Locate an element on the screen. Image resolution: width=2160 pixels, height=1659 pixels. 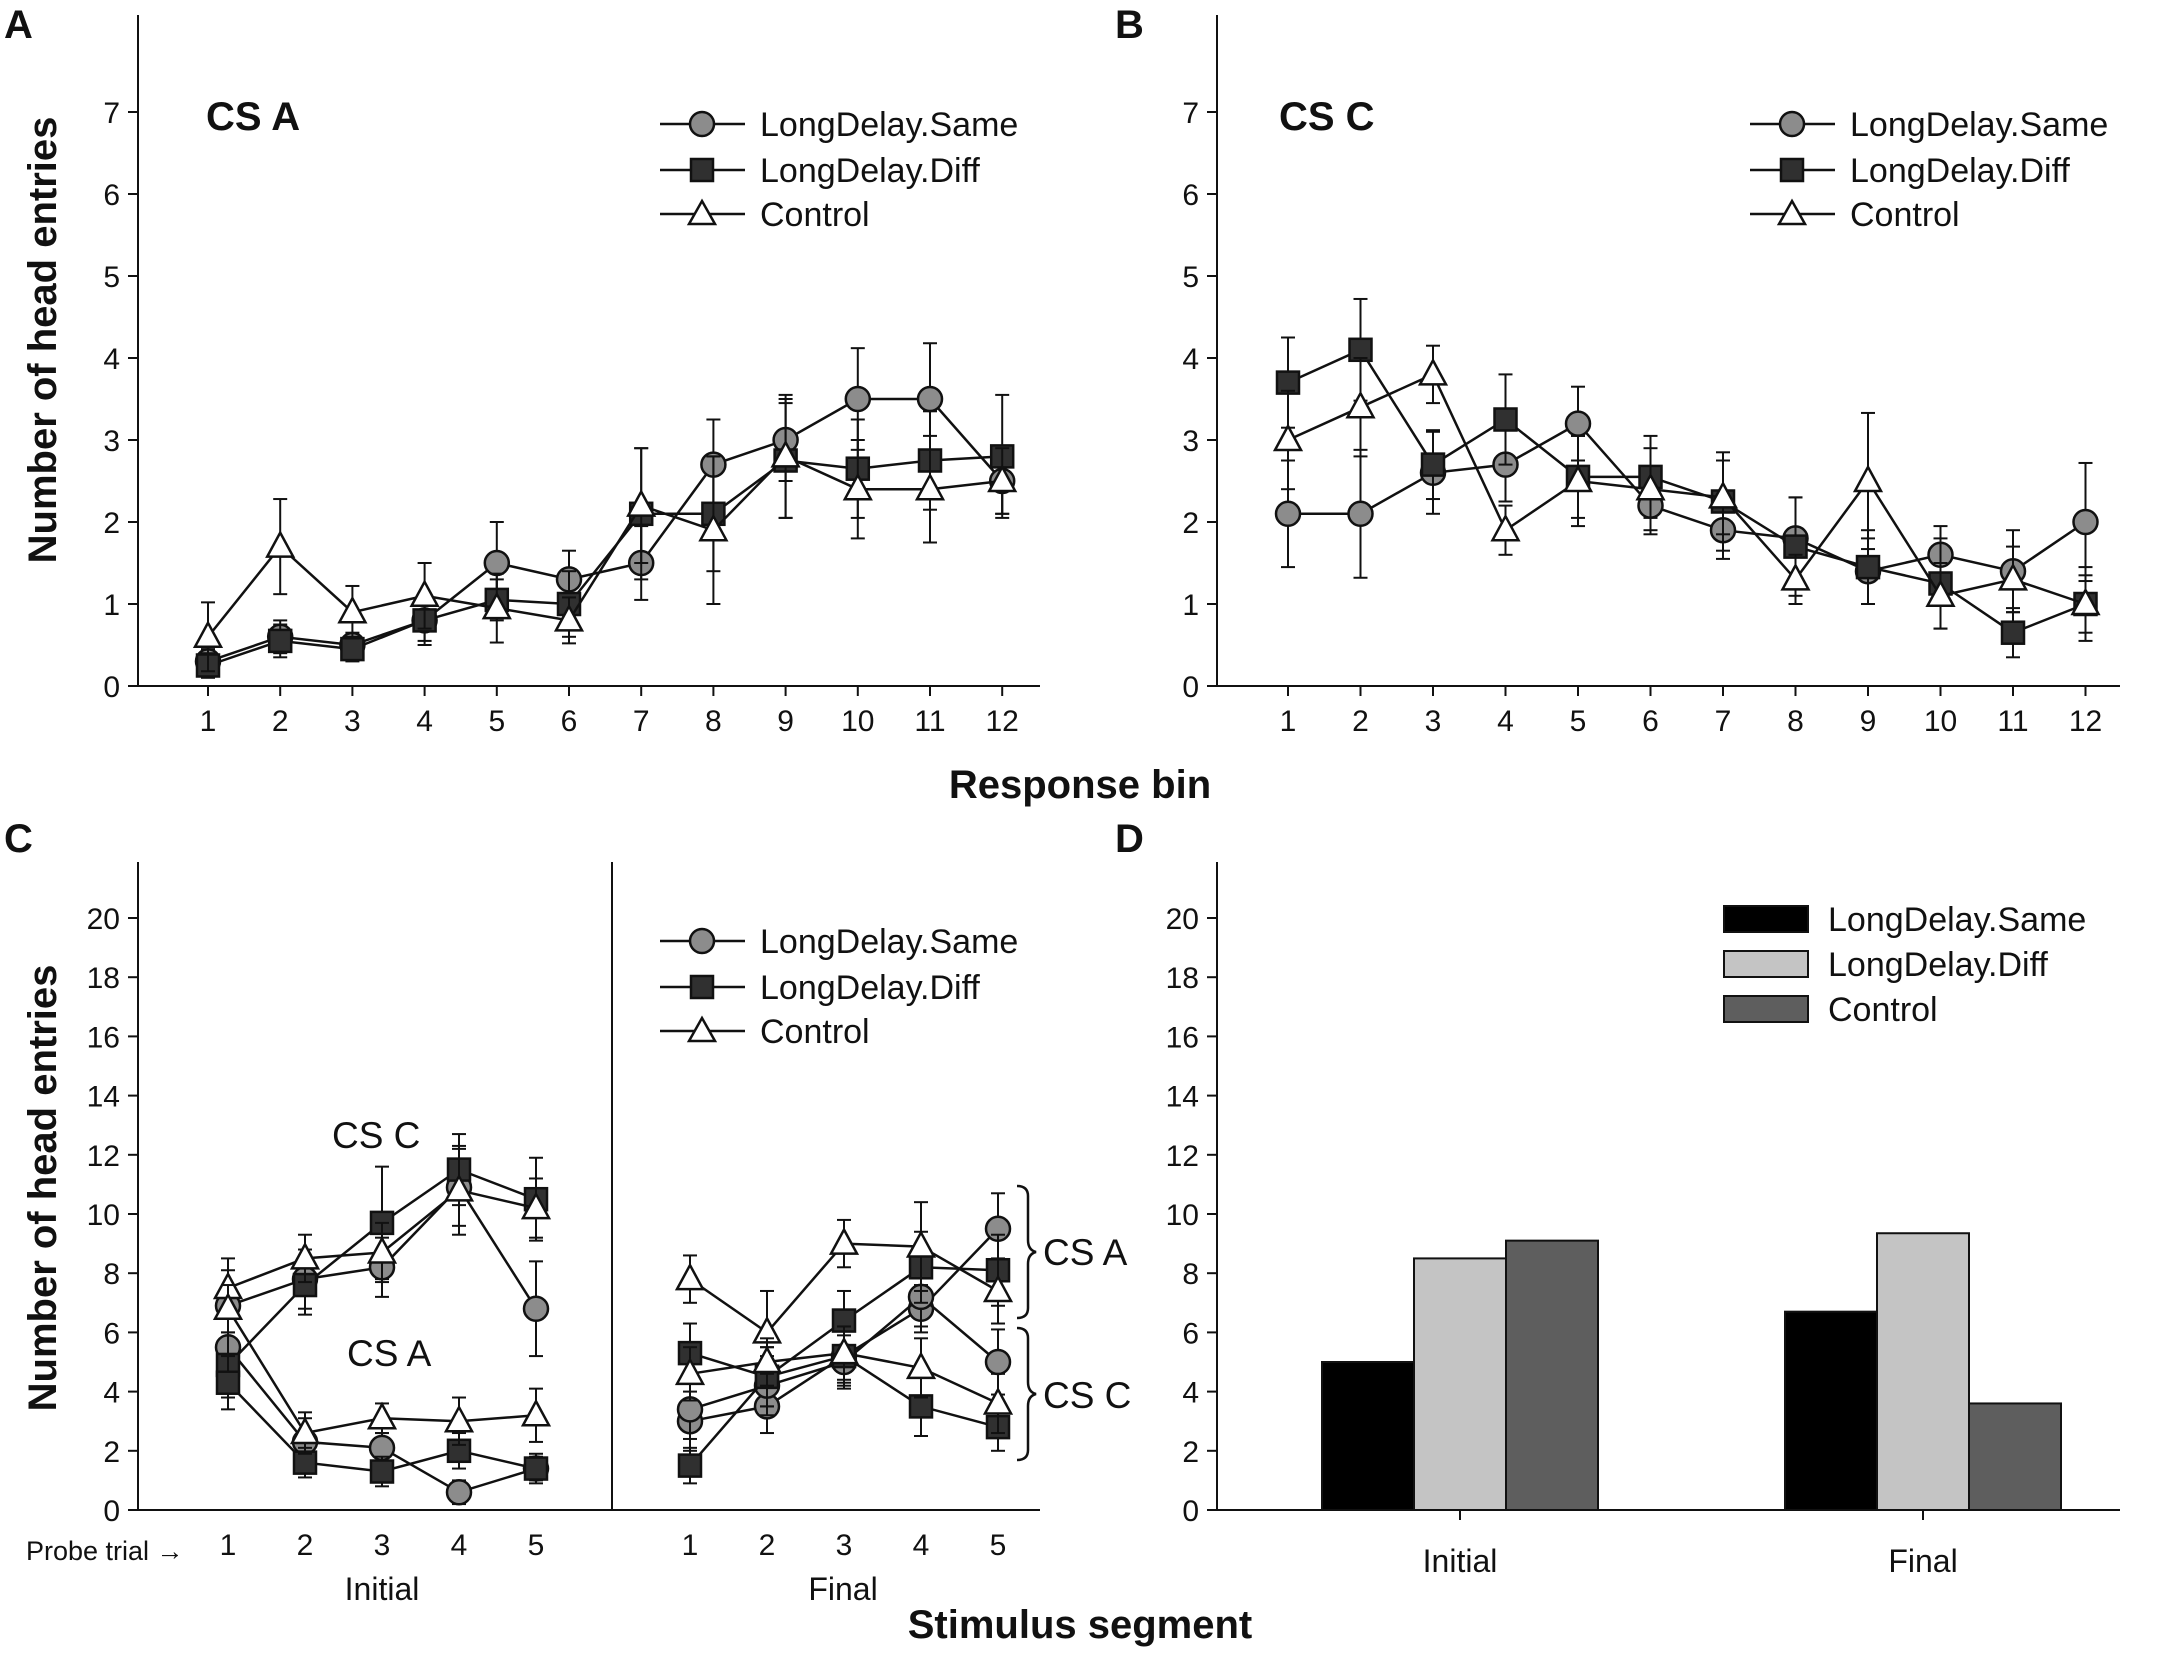
panel-d-x-tick-label-final: Final is located at coordinates (1922, 1561).